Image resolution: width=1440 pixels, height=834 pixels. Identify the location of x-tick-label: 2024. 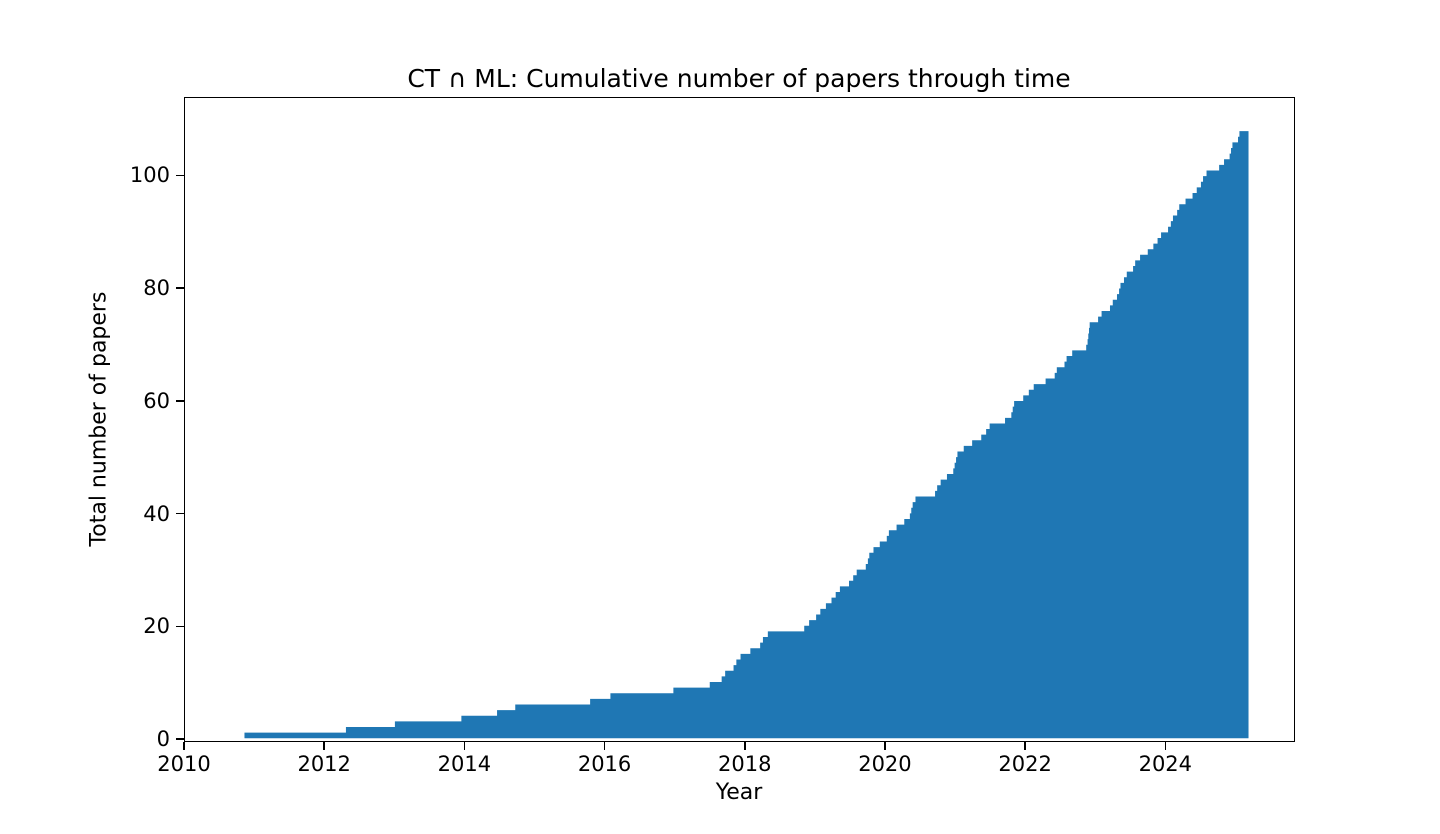
(1165, 764).